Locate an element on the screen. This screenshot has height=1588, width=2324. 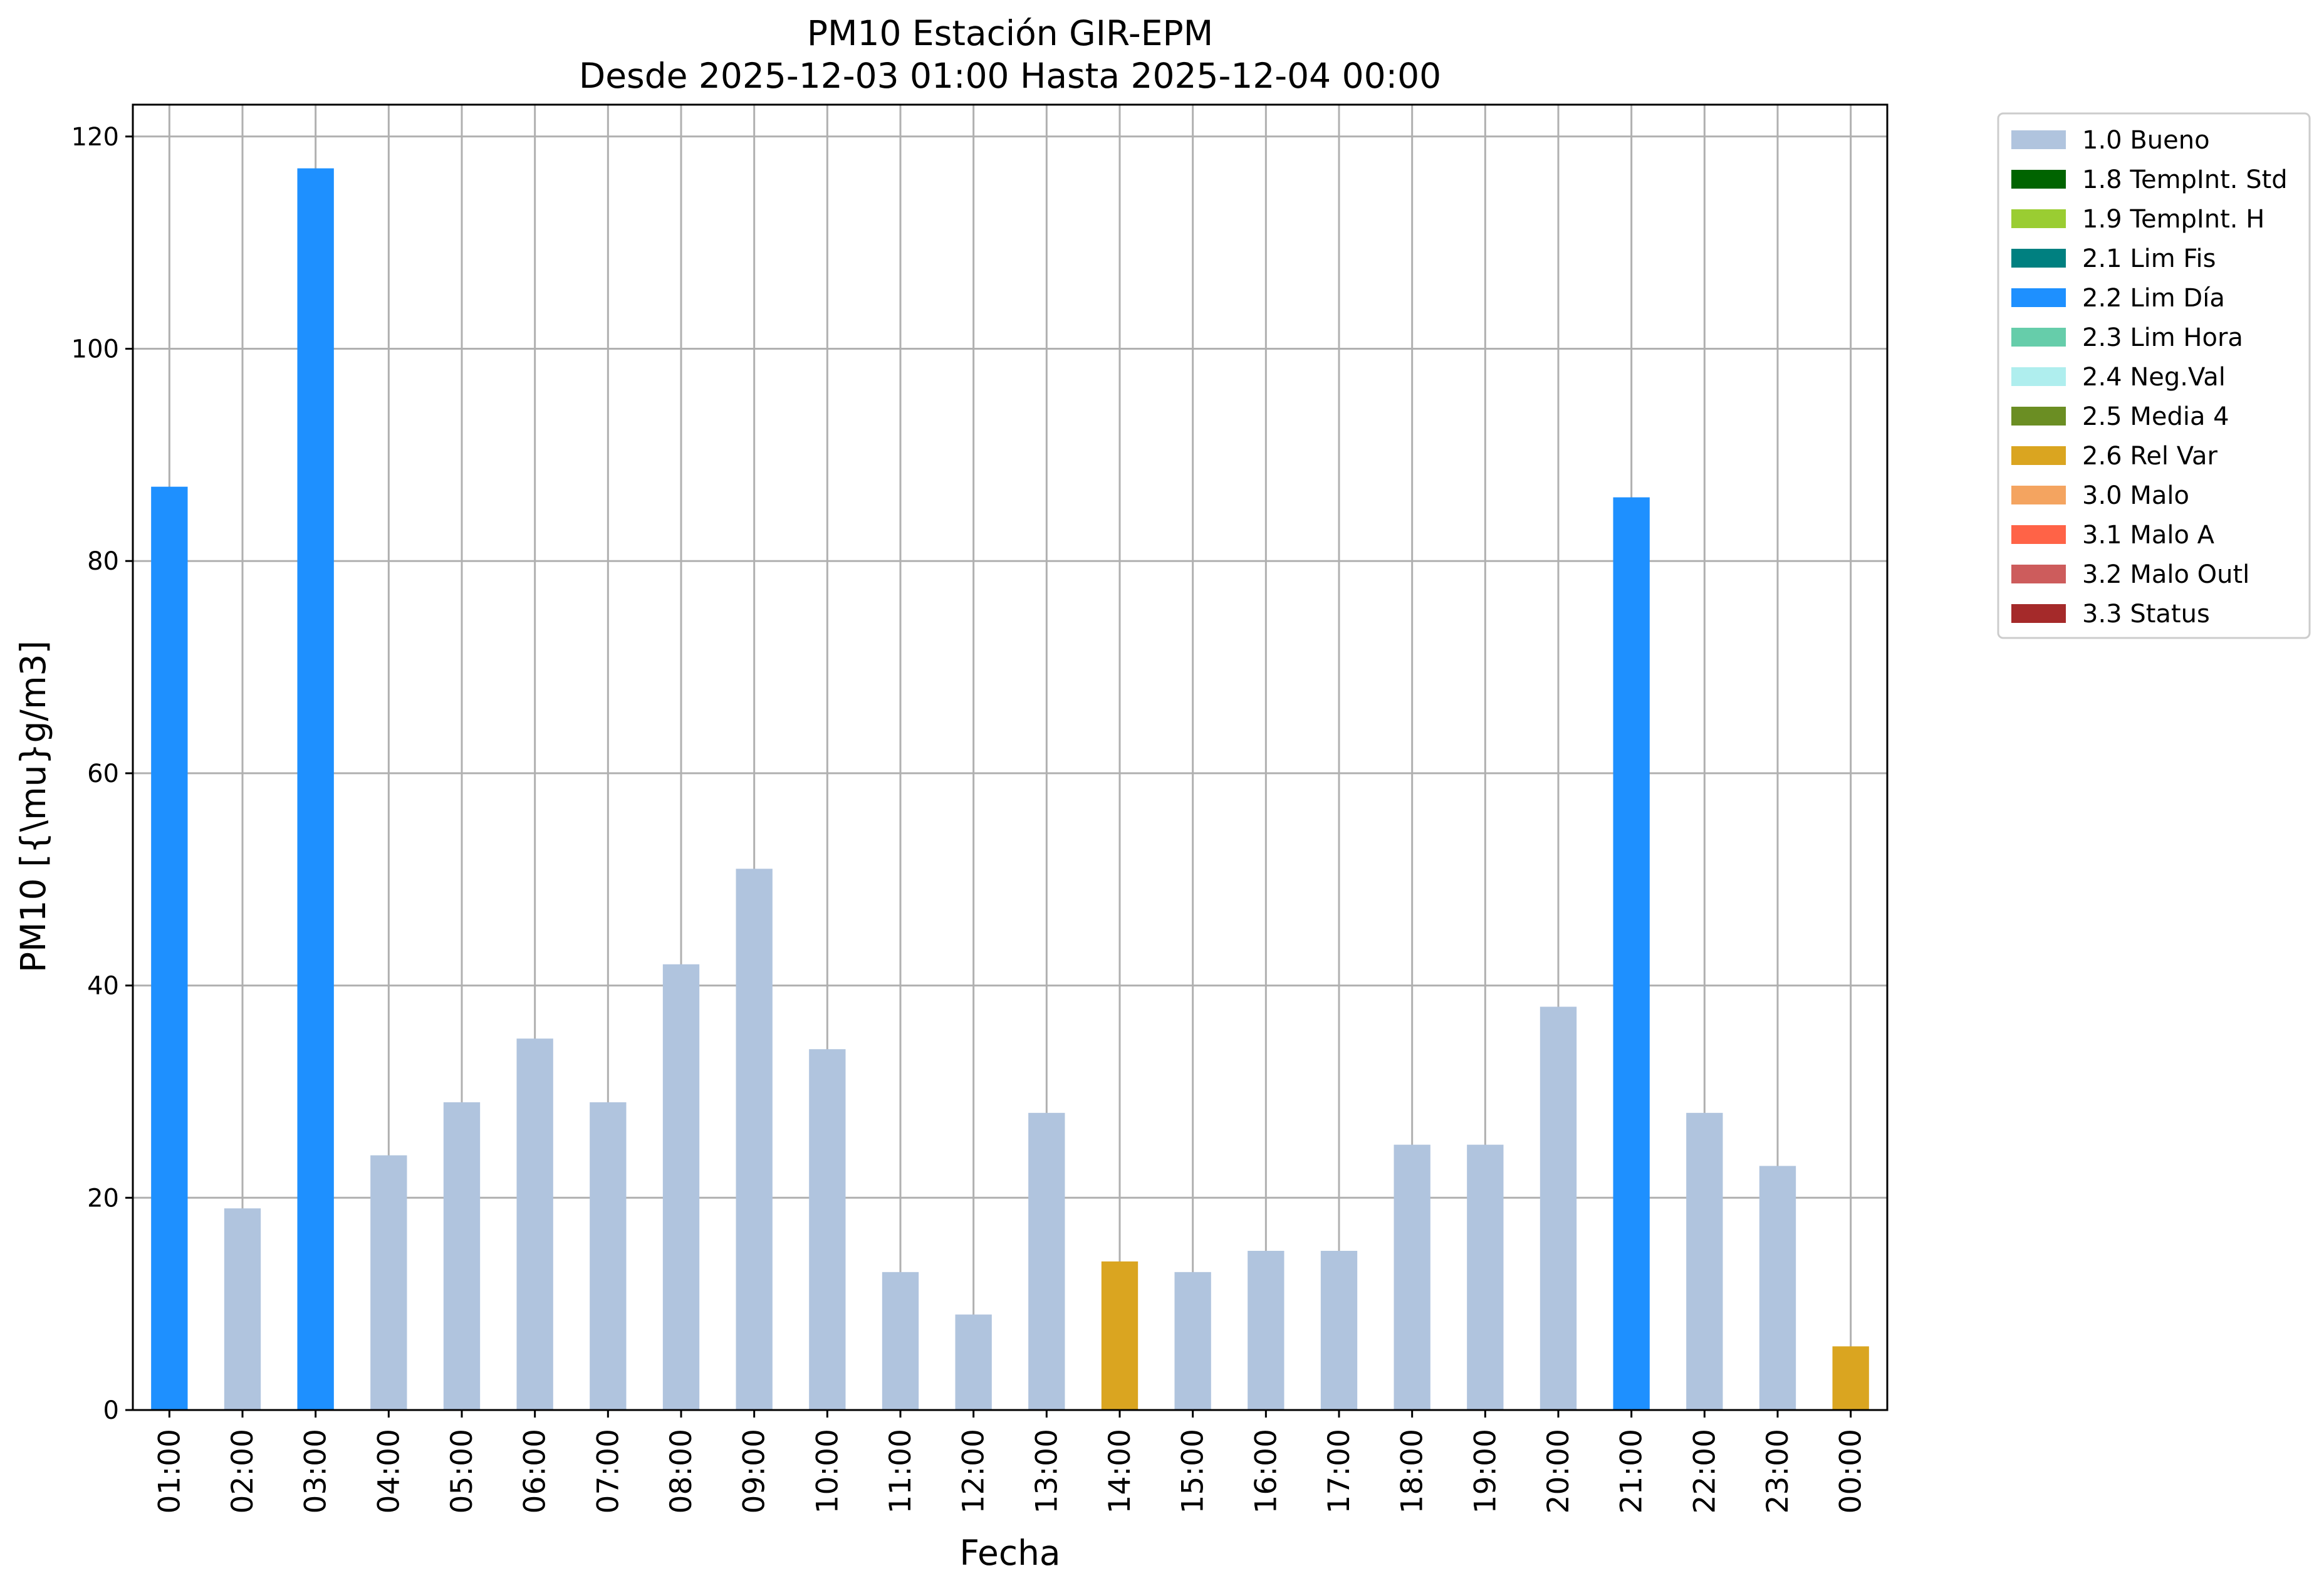
x-tick-label: 18:00 is located at coordinates (1412, 1471).